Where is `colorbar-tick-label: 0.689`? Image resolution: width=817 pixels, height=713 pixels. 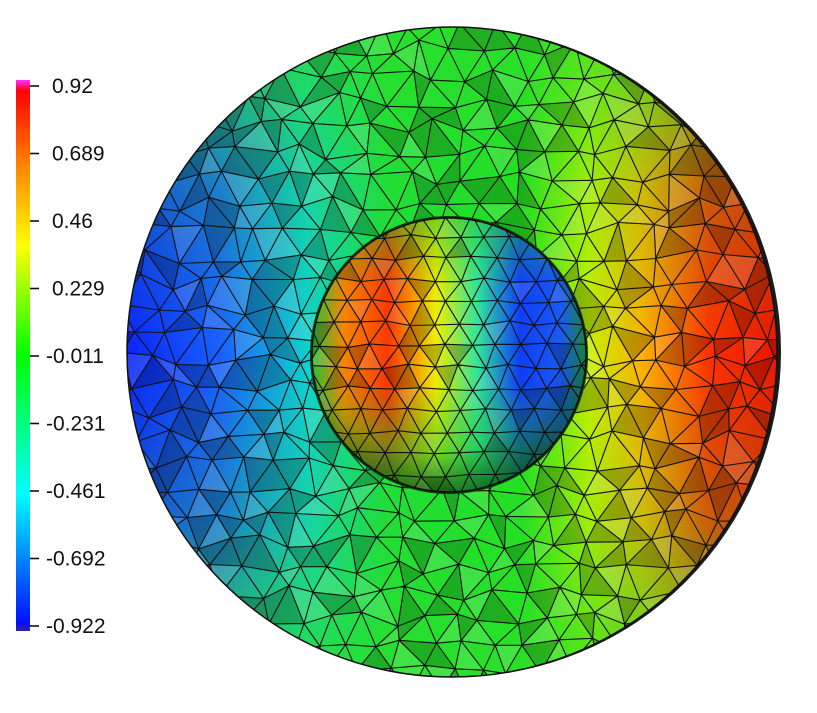
colorbar-tick-label: 0.689 is located at coordinates (78, 154).